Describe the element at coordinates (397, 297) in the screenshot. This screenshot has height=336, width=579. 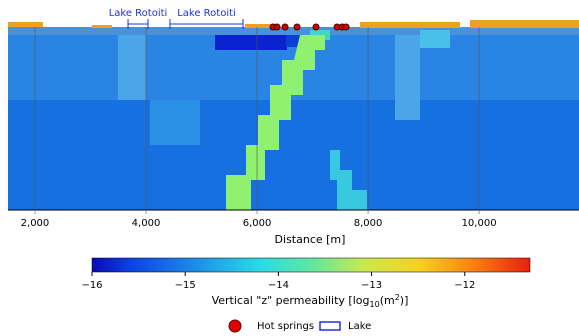
I see `label-sup: 2` at that location.